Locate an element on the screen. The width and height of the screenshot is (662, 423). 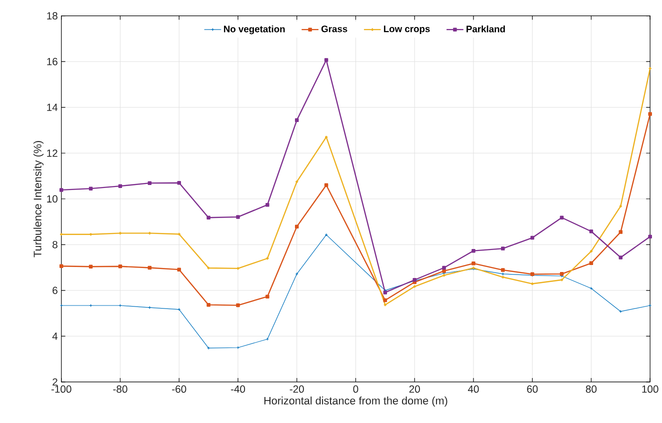
y-tick-label: 2 is located at coordinates (55, 382).